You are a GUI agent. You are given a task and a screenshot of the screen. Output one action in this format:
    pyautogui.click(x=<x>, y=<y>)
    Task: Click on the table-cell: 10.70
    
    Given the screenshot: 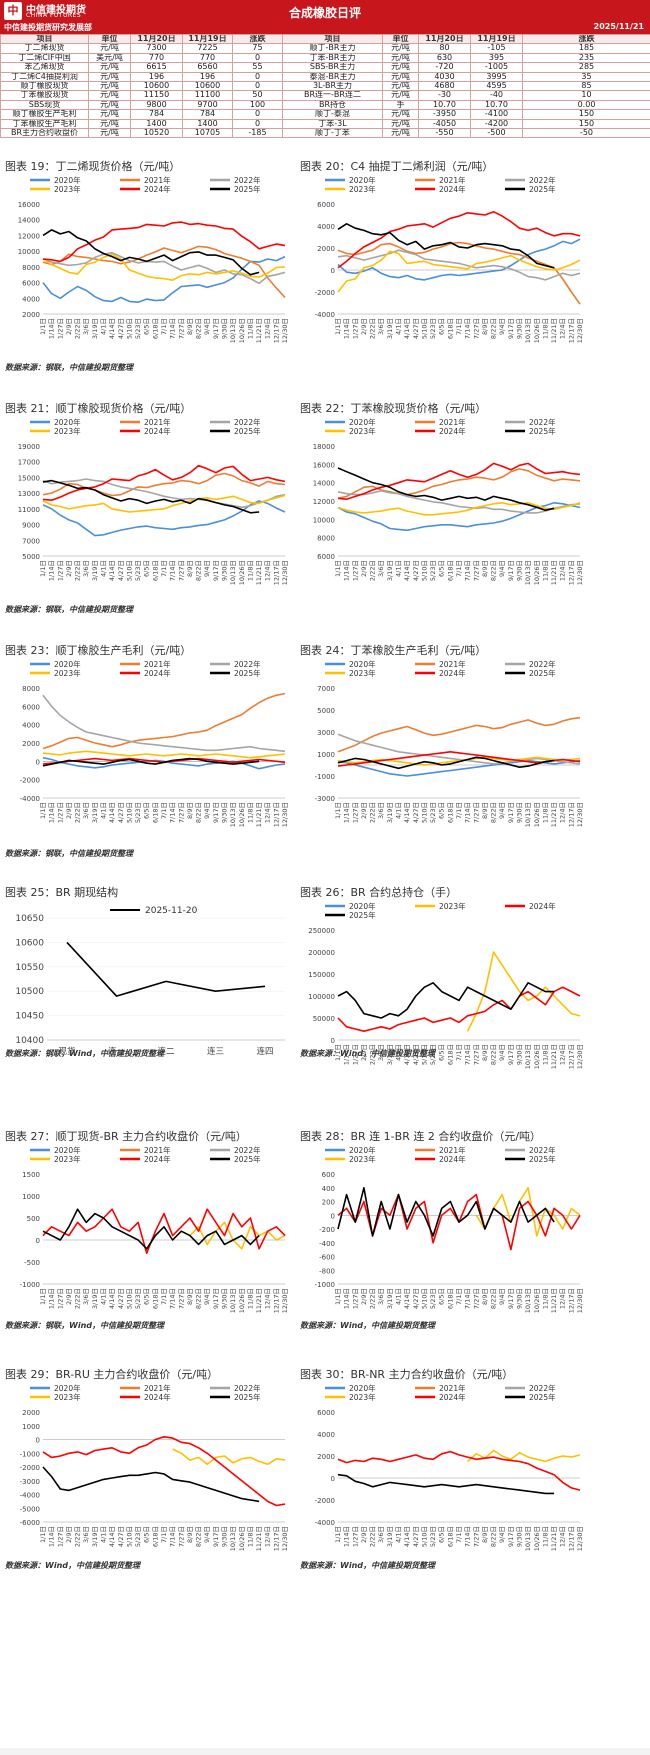 What is the action you would take?
    pyautogui.click(x=444, y=105)
    